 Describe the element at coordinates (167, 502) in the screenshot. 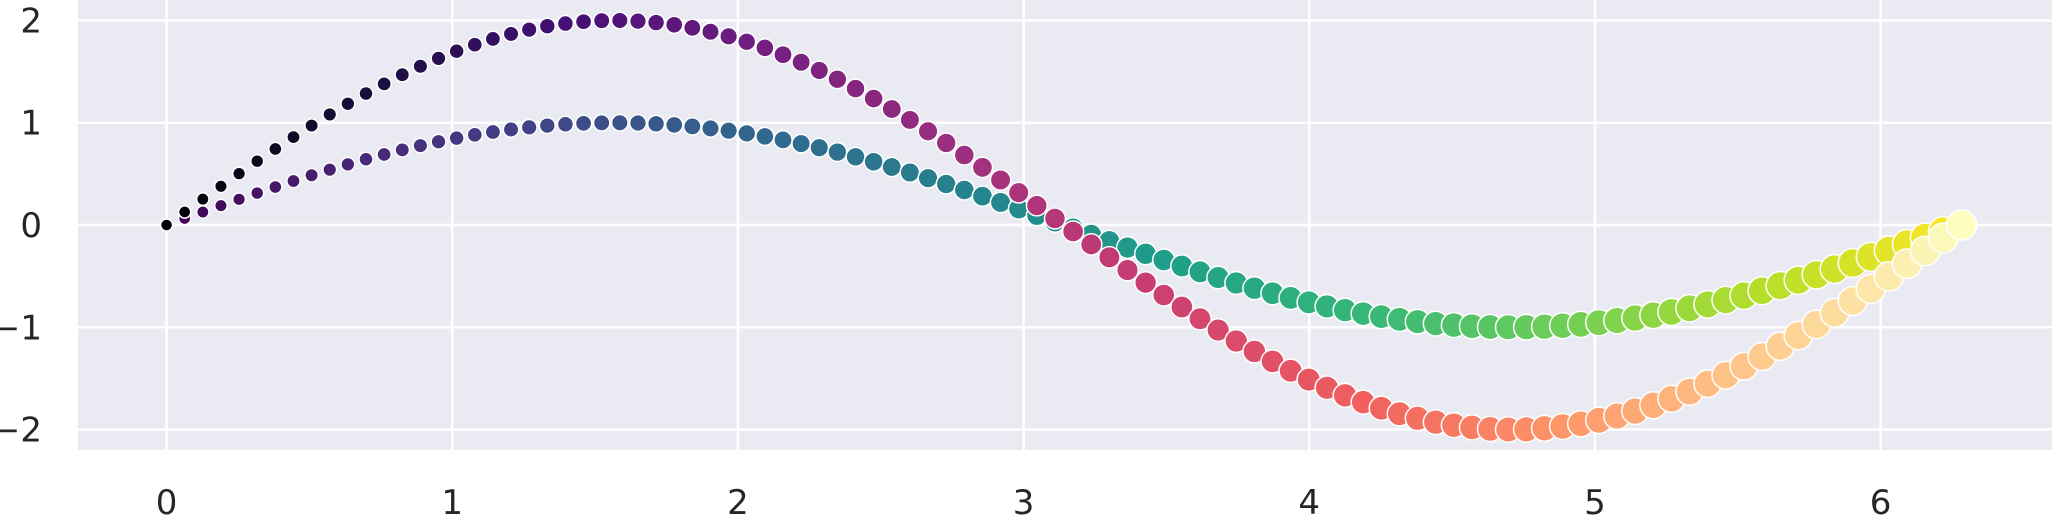

I see `x-tick-label: 0` at that location.